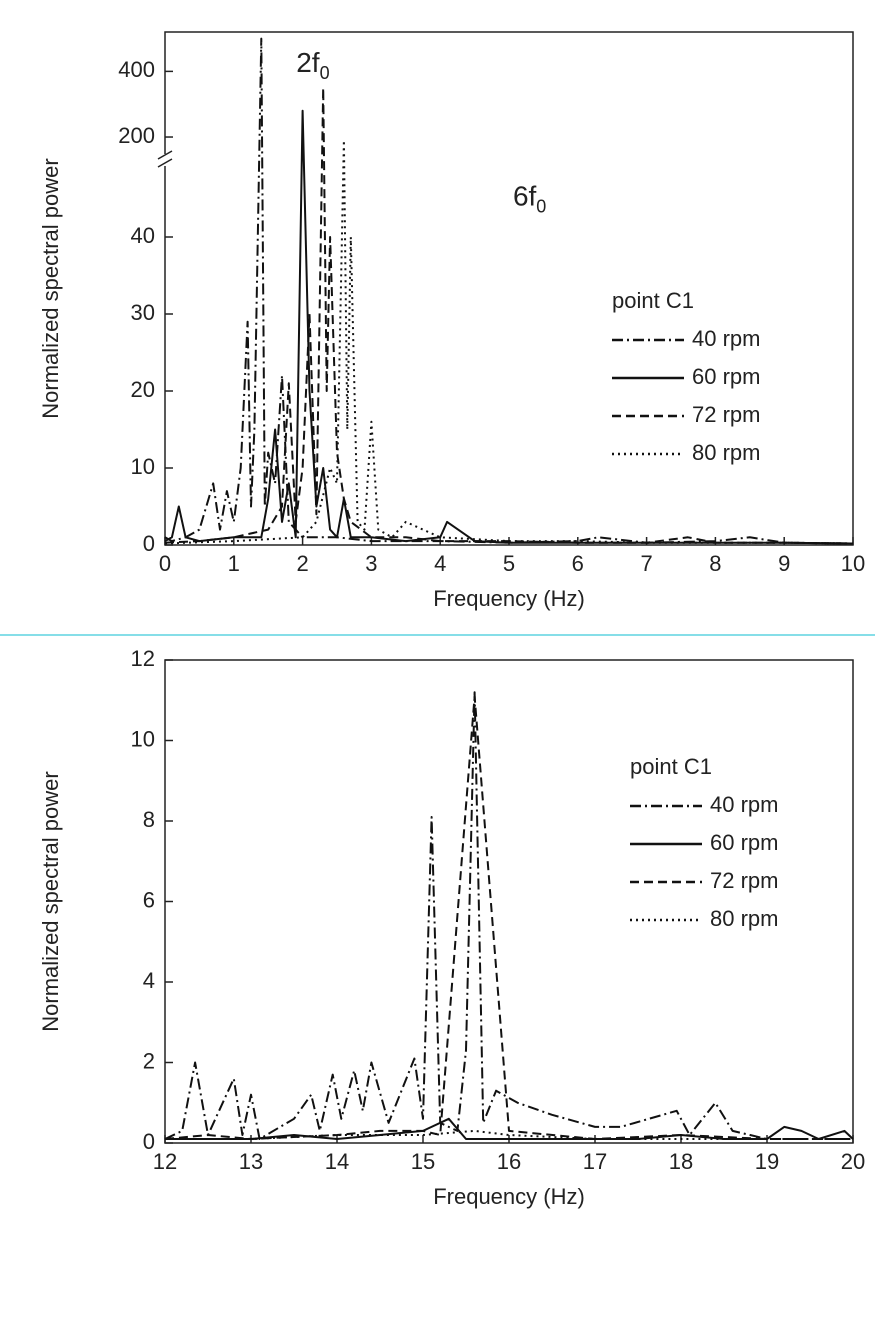 The width and height of the screenshot is (880, 1325). Describe the element at coordinates (646, 563) in the screenshot. I see `x-tick-label: 7` at that location.